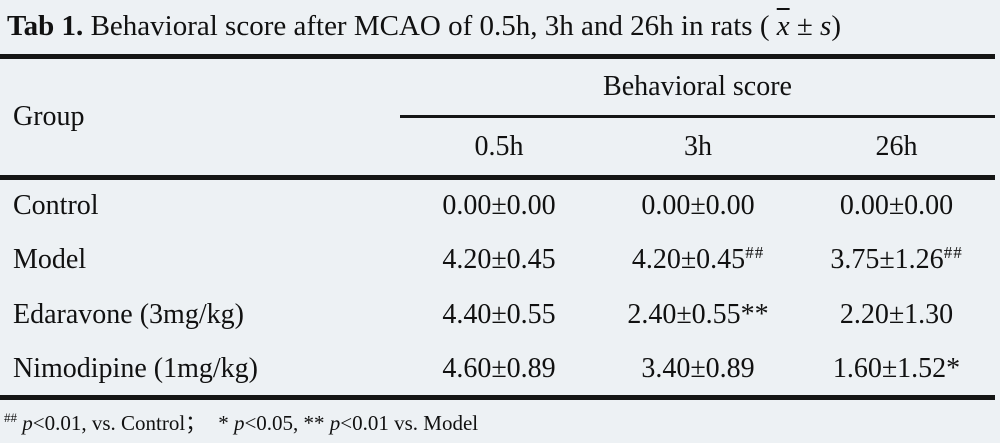  I want to click on column-header-26h: 26h, so click(896, 146).